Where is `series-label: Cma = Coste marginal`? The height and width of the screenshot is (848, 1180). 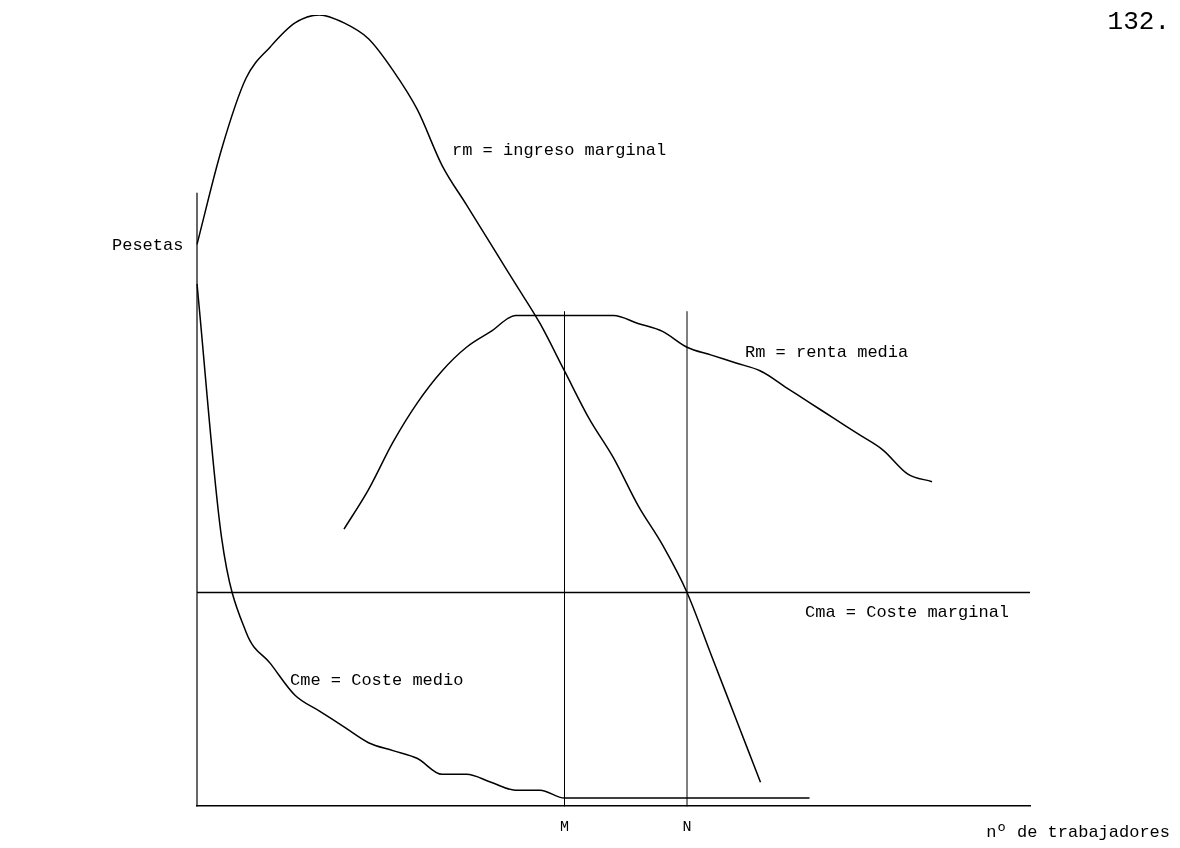 series-label: Cma = Coste marginal is located at coordinates (907, 612).